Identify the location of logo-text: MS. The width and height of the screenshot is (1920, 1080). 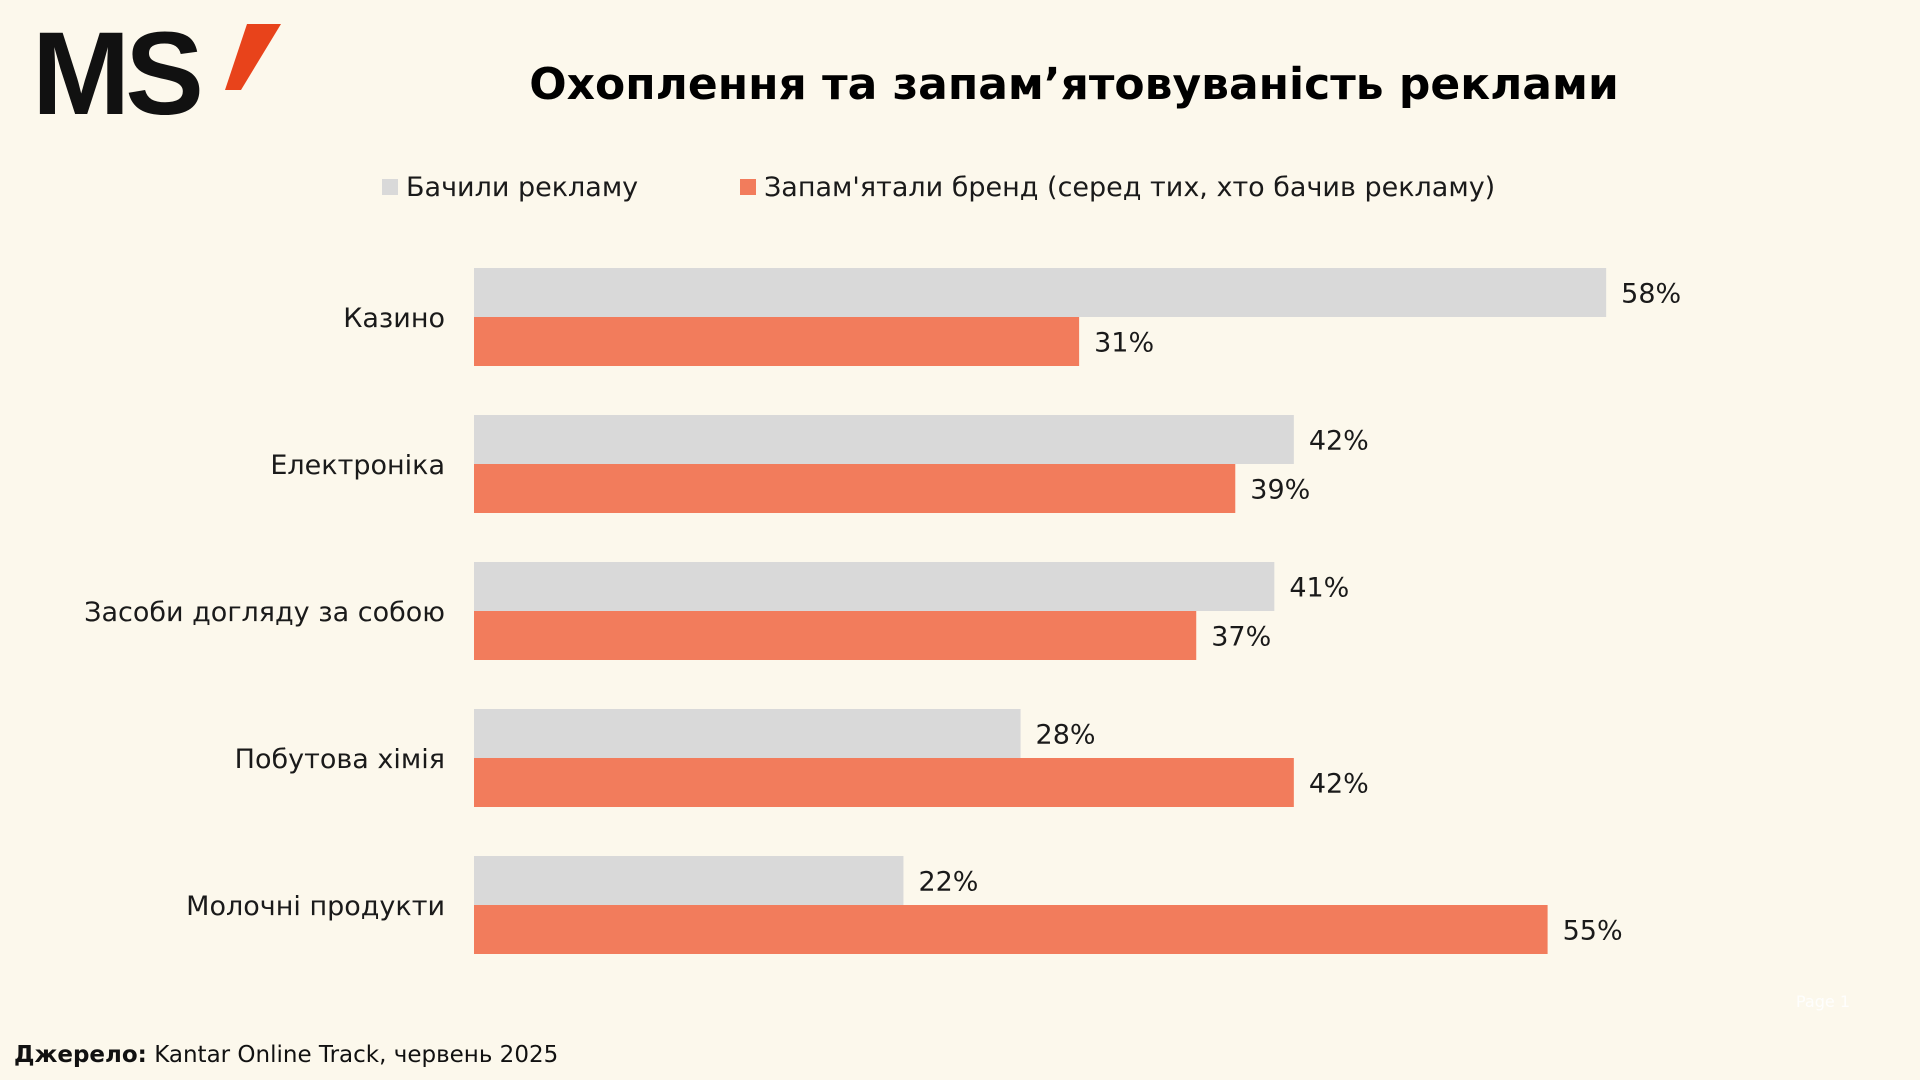
(118, 74).